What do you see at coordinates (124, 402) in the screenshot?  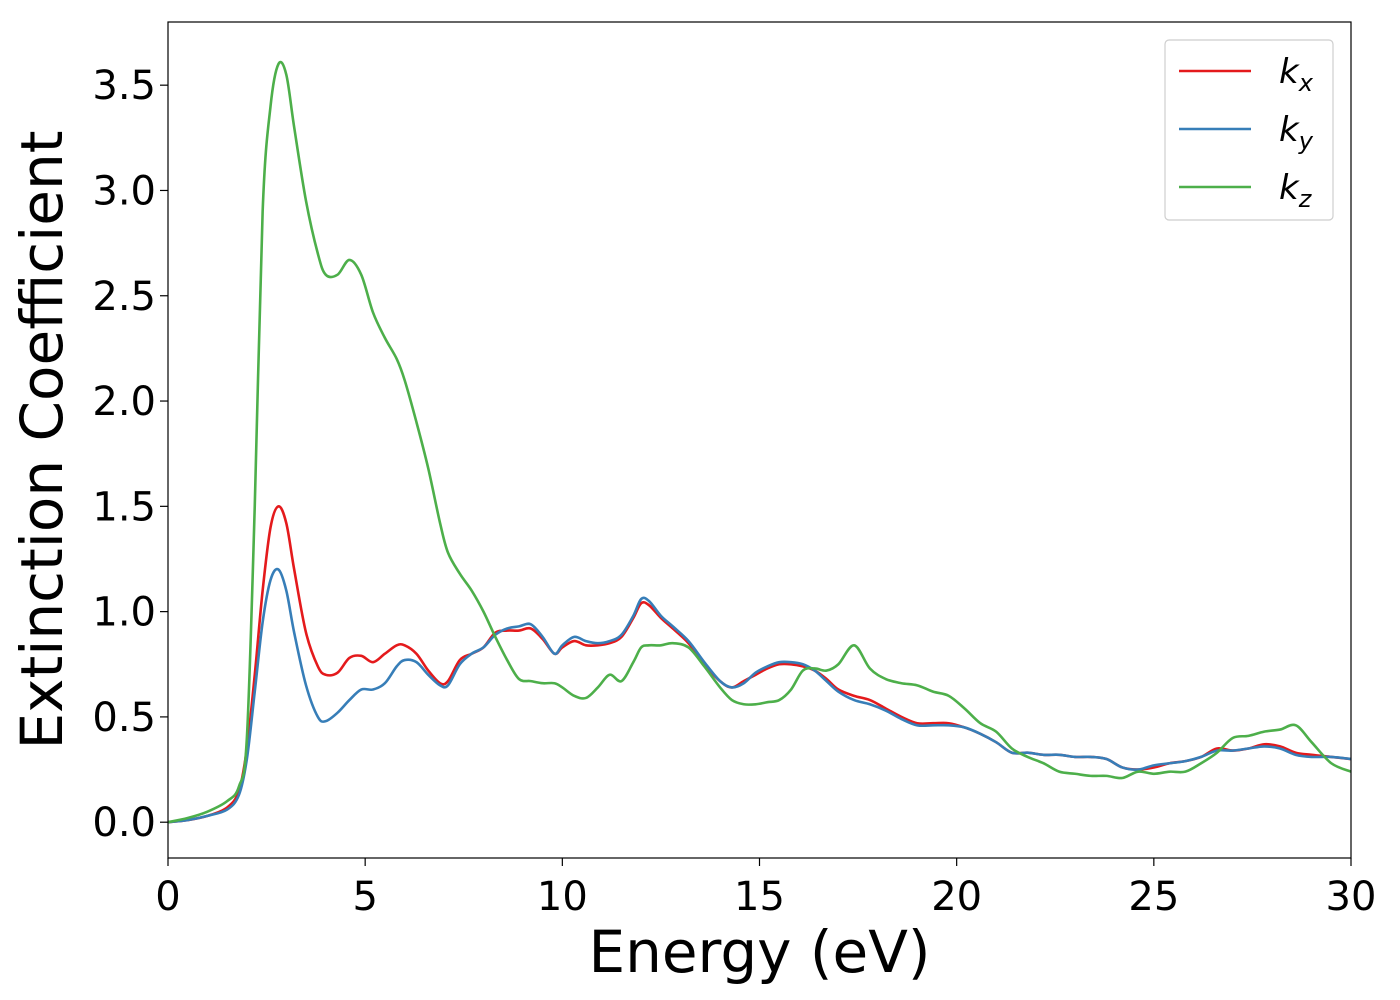 I see `y-tick-label-4: 2.0` at bounding box center [124, 402].